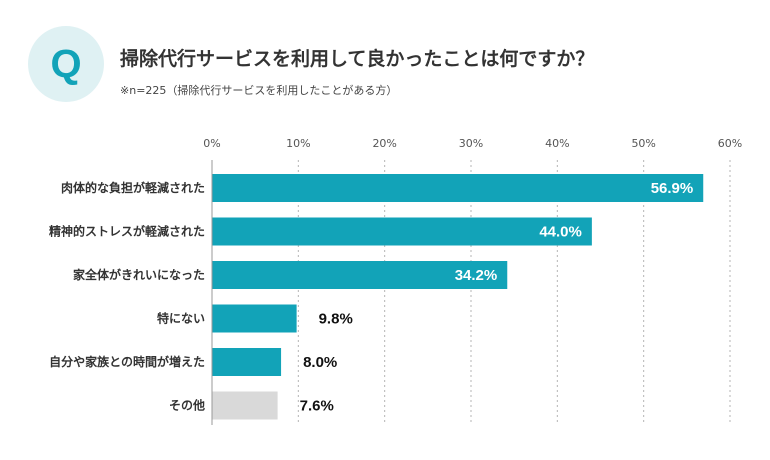  I want to click on page-title: 掃除代行サービスを利用して良かったことは何ですか？, so click(357, 59).